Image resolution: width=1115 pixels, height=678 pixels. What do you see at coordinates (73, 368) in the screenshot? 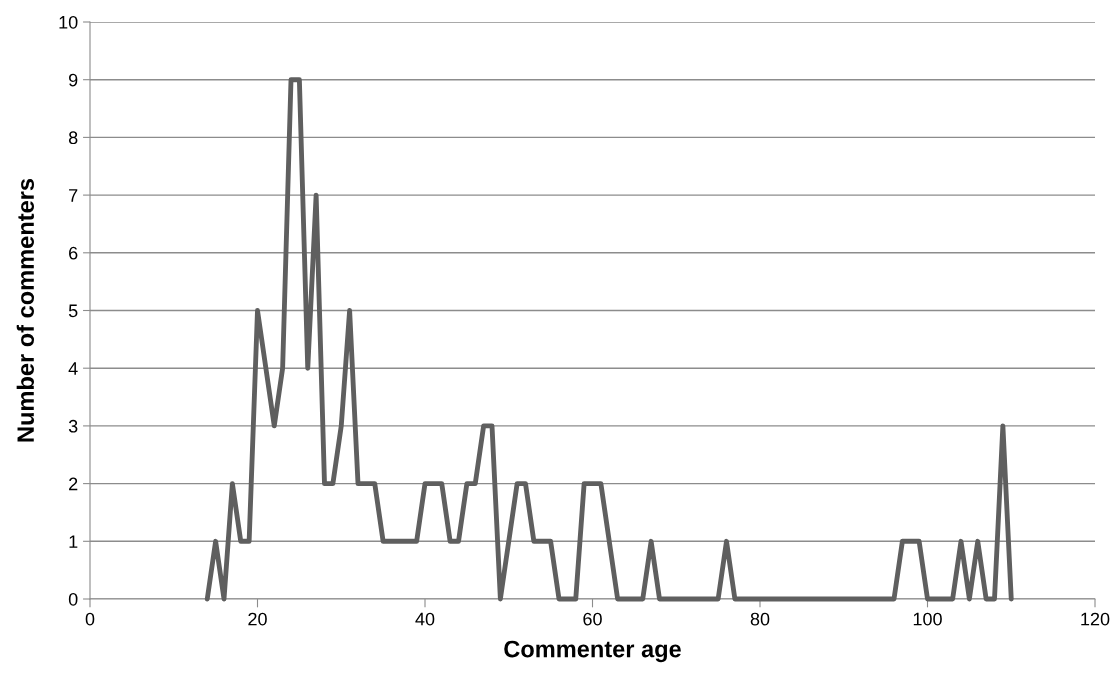
I see `y-tick-label: 4` at bounding box center [73, 368].